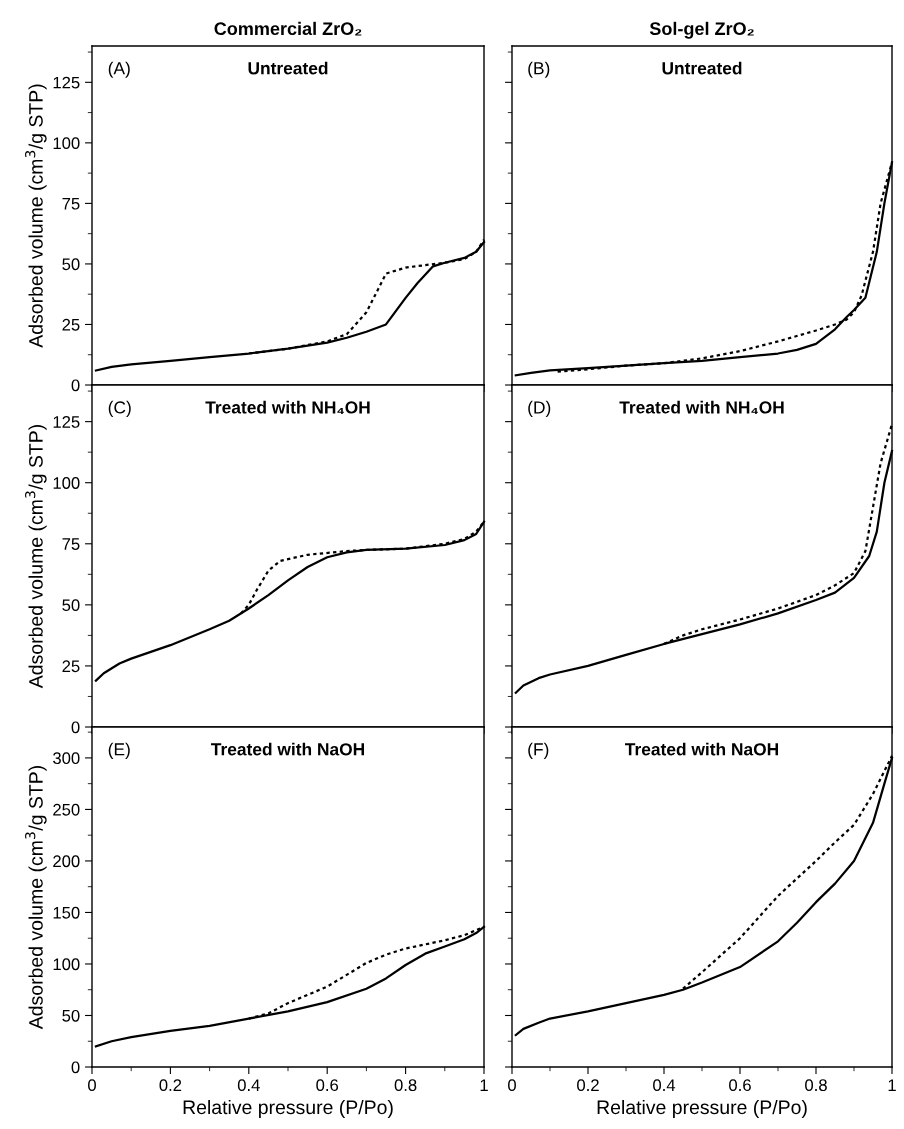 The image size is (904, 1129). What do you see at coordinates (119, 409) in the screenshot?
I see `annotation: (C)` at bounding box center [119, 409].